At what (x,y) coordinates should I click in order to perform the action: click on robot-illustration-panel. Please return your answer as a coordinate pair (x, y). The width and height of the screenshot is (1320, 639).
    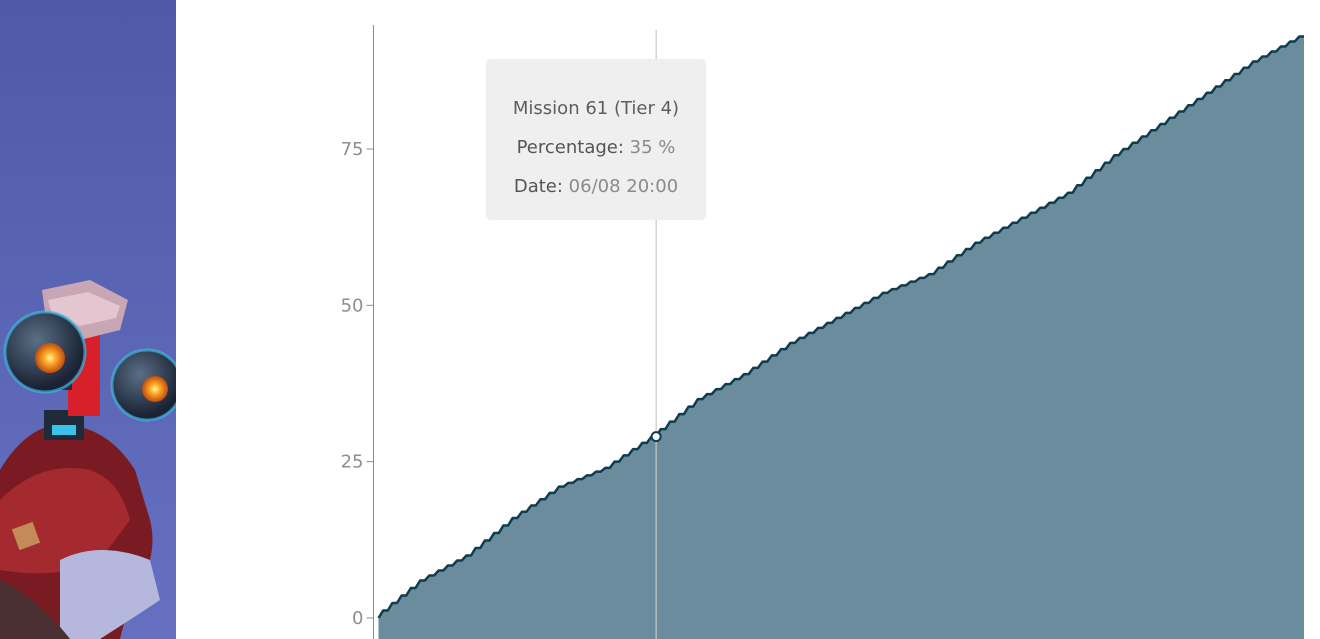
    Looking at the image, I should click on (88, 319).